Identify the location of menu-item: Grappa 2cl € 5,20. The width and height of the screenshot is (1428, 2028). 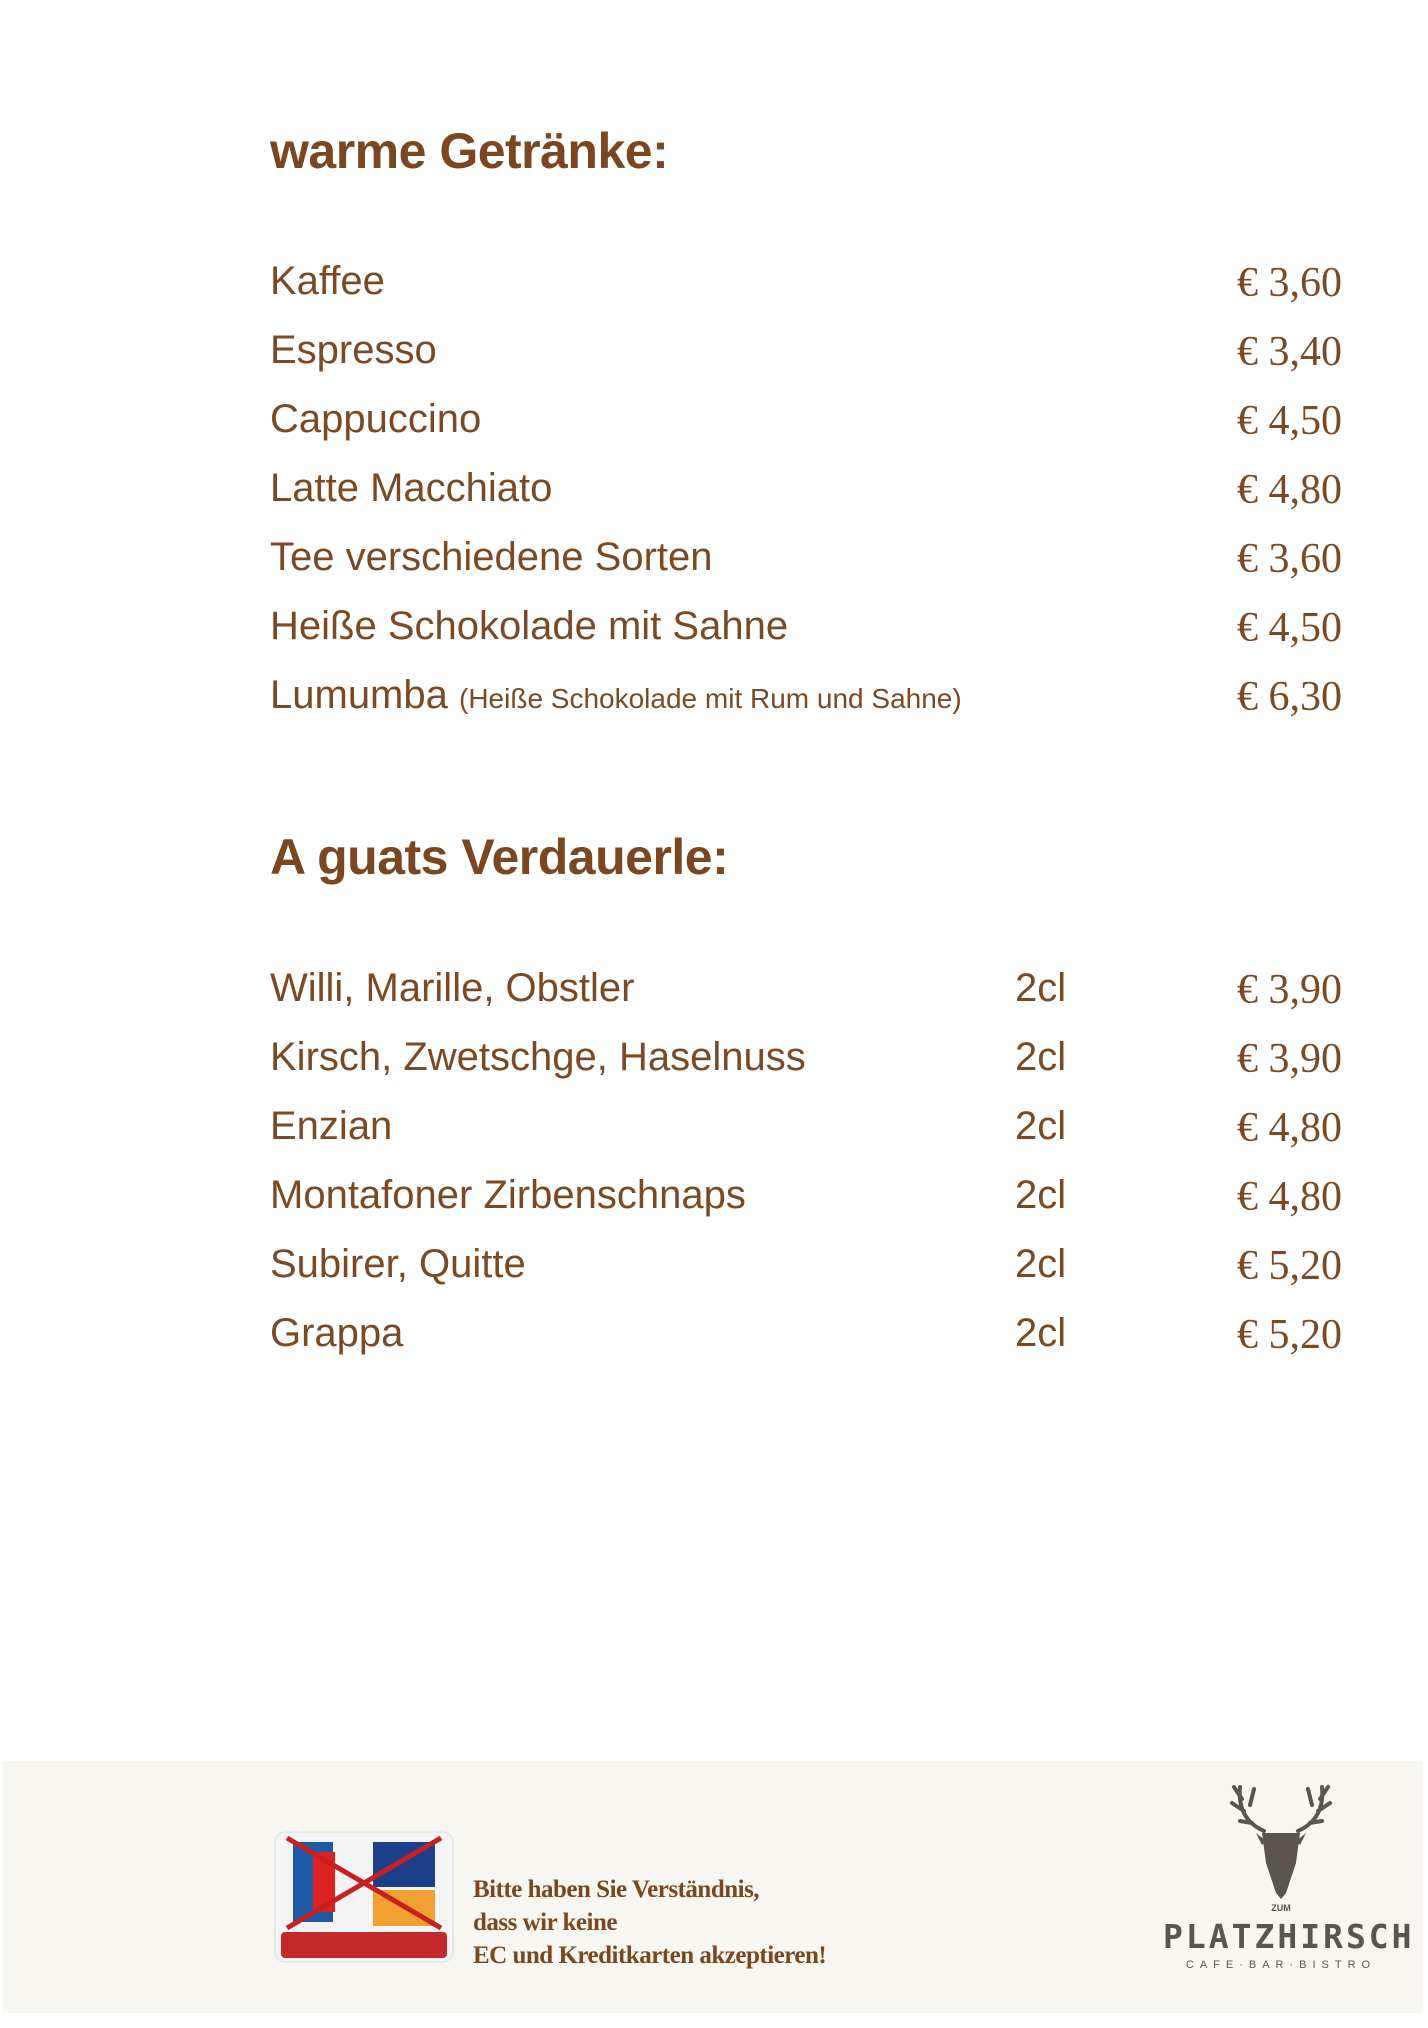
(806, 1341).